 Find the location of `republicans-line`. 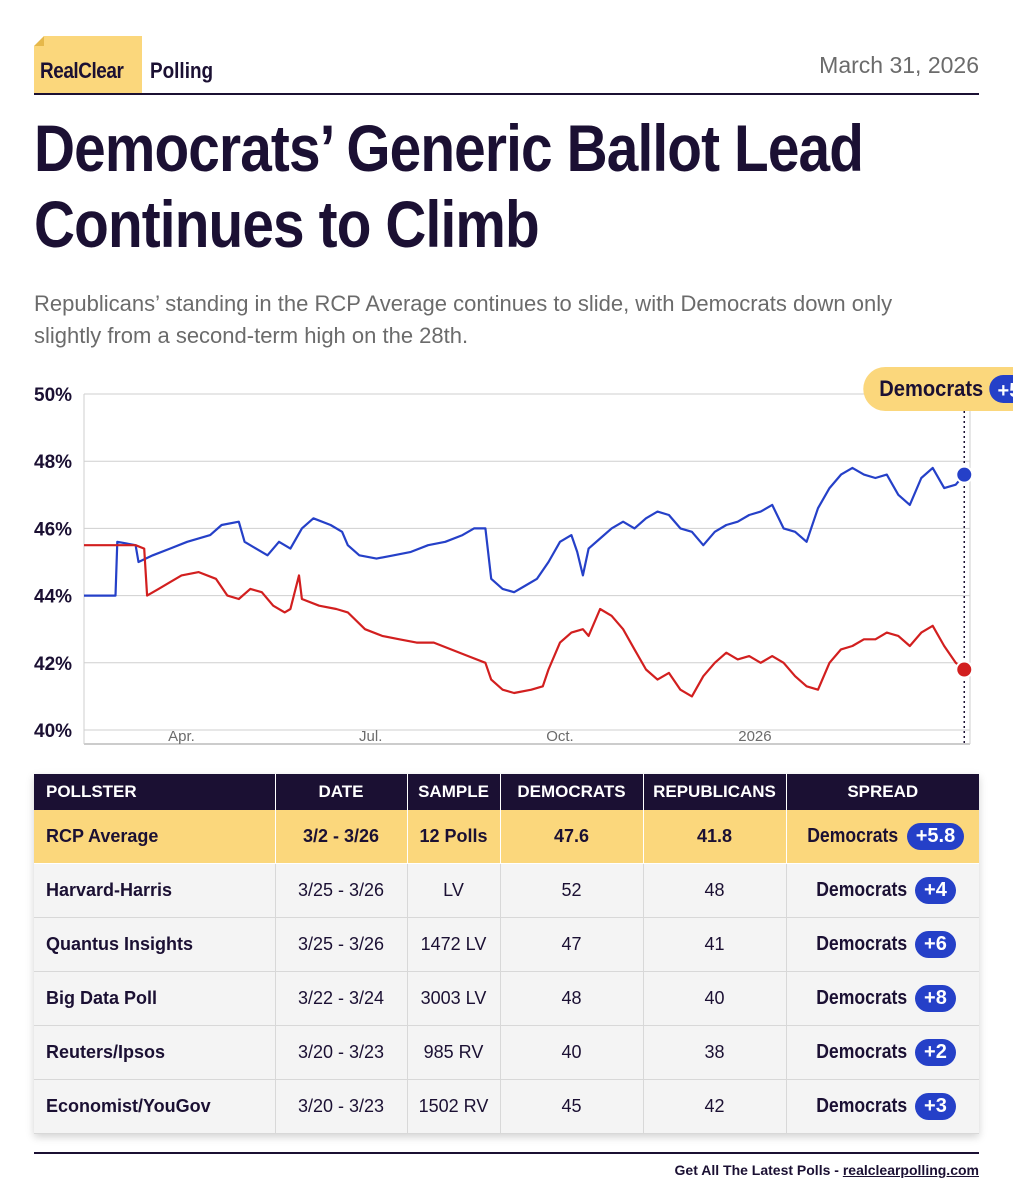

republicans-line is located at coordinates (524, 621).